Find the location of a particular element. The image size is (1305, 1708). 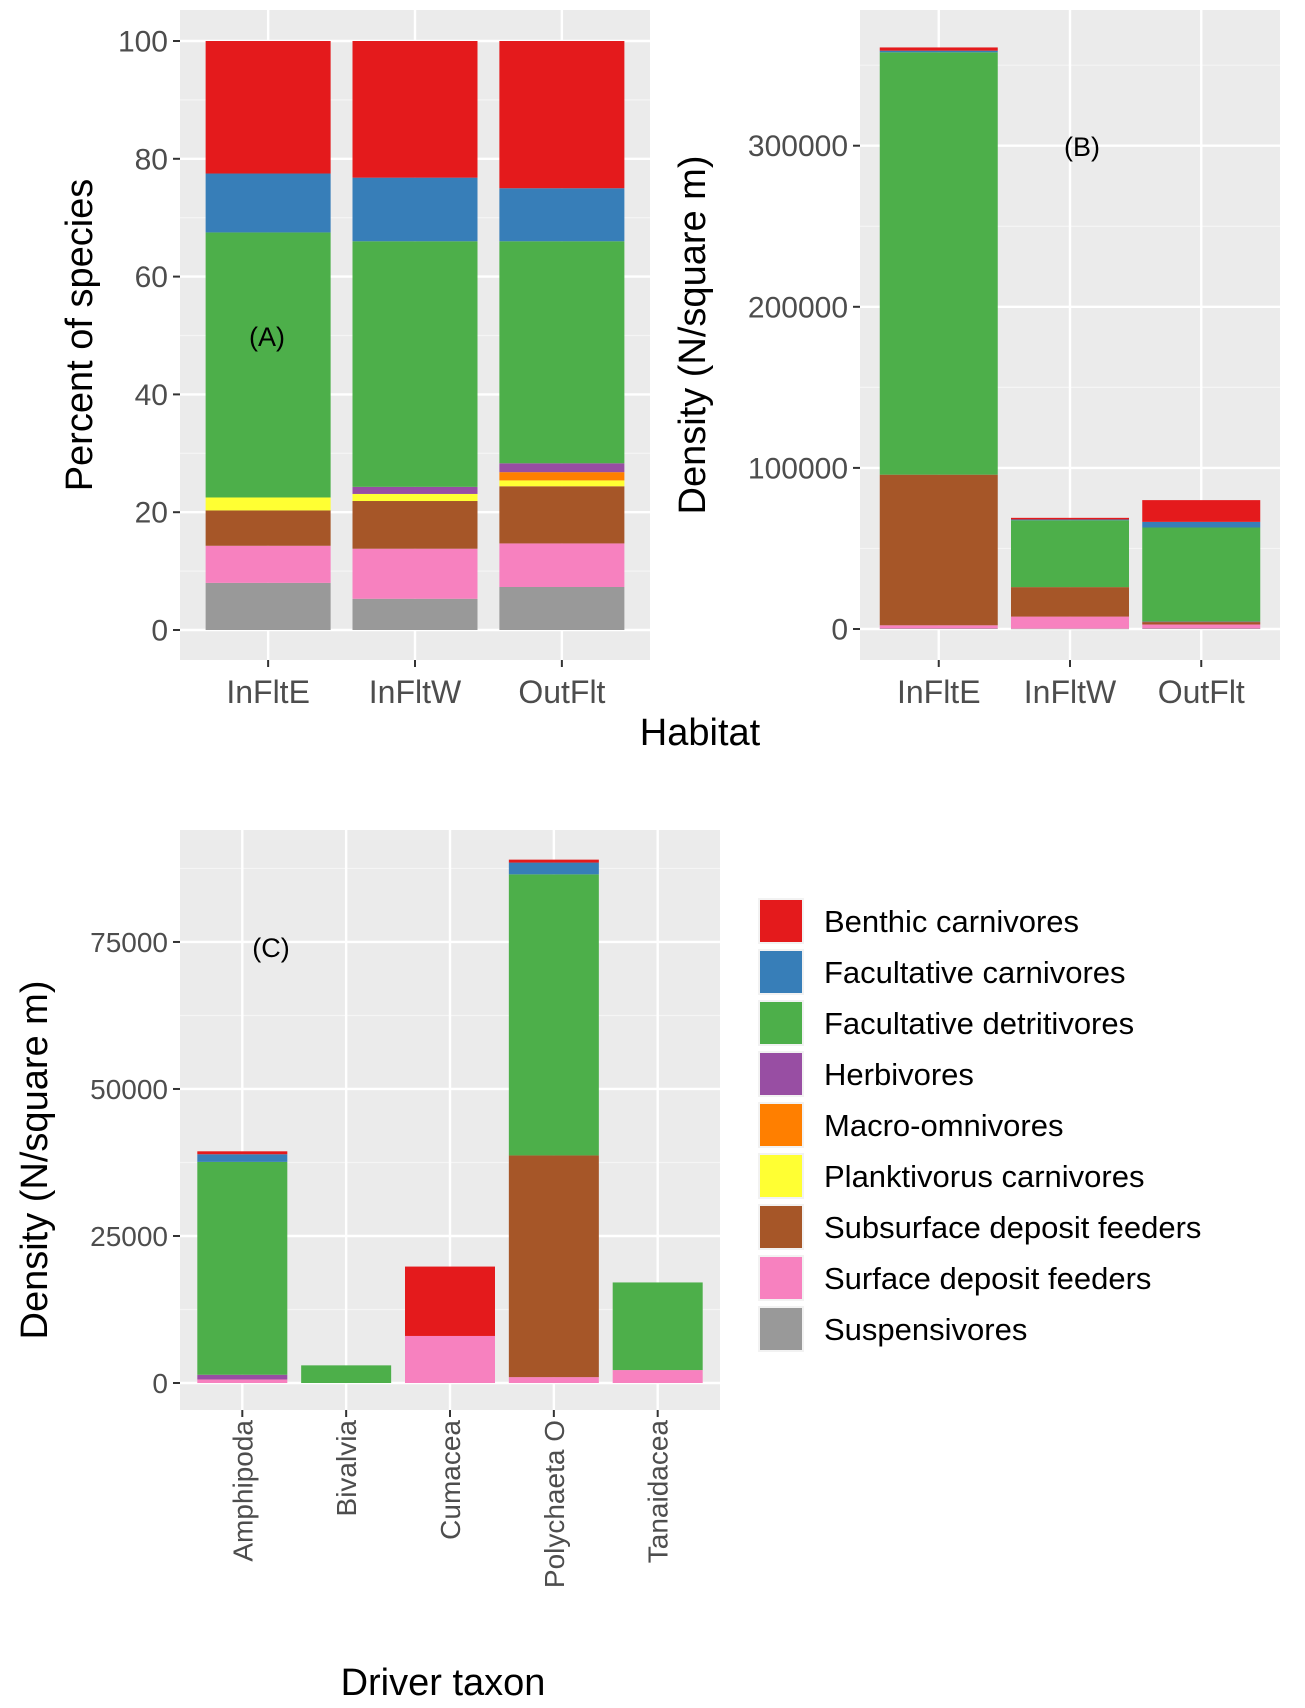

legend-swatch-suspensivores is located at coordinates (781, 1329).